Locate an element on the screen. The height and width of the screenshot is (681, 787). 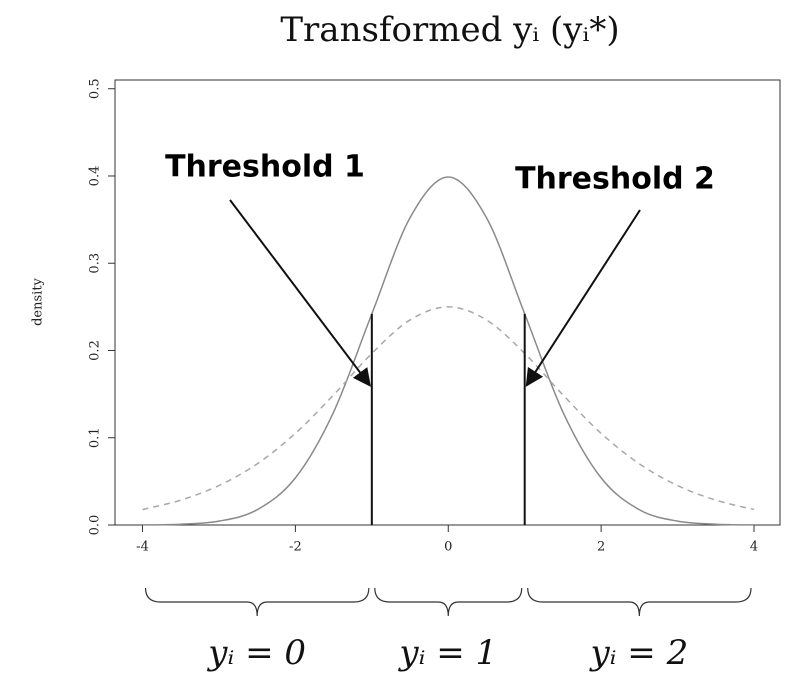
region-label: yᵢ = 0 is located at coordinates (256, 653).